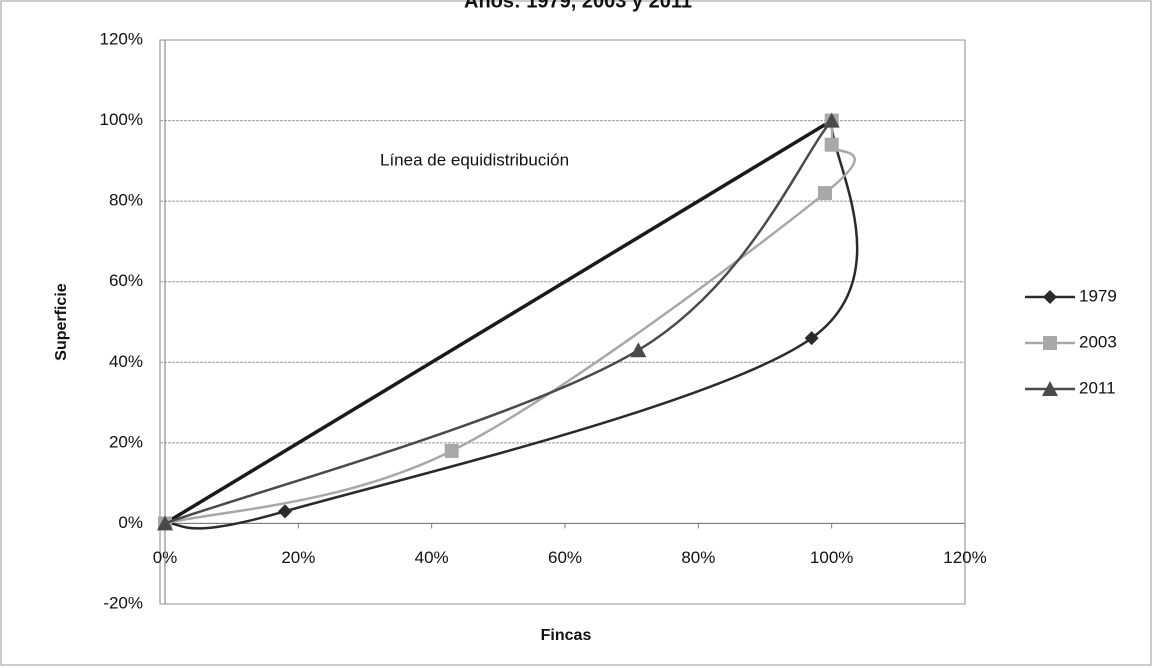 This screenshot has width=1156, height=668. Describe the element at coordinates (578, 6) in the screenshot. I see `chart-title: Años: 1979, 2003 y 2011` at that location.